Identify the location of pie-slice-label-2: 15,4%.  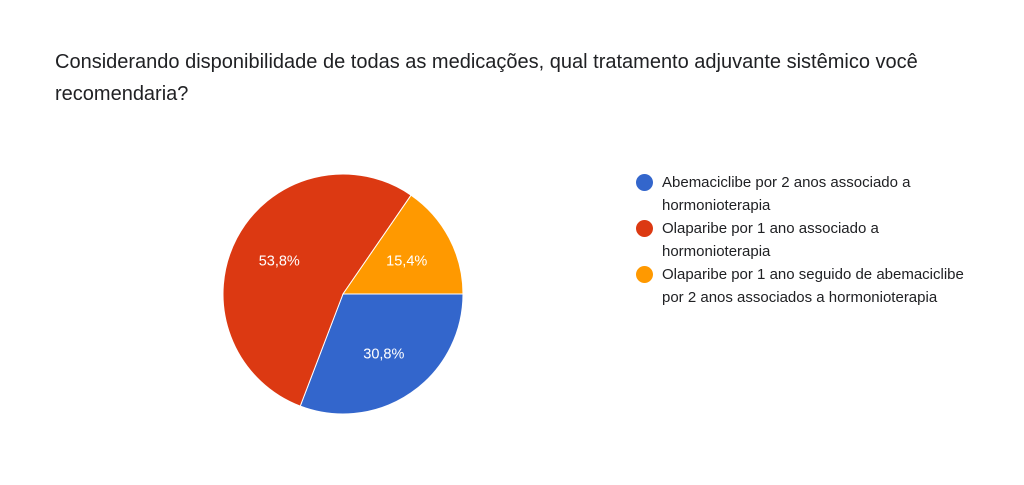
(406, 262).